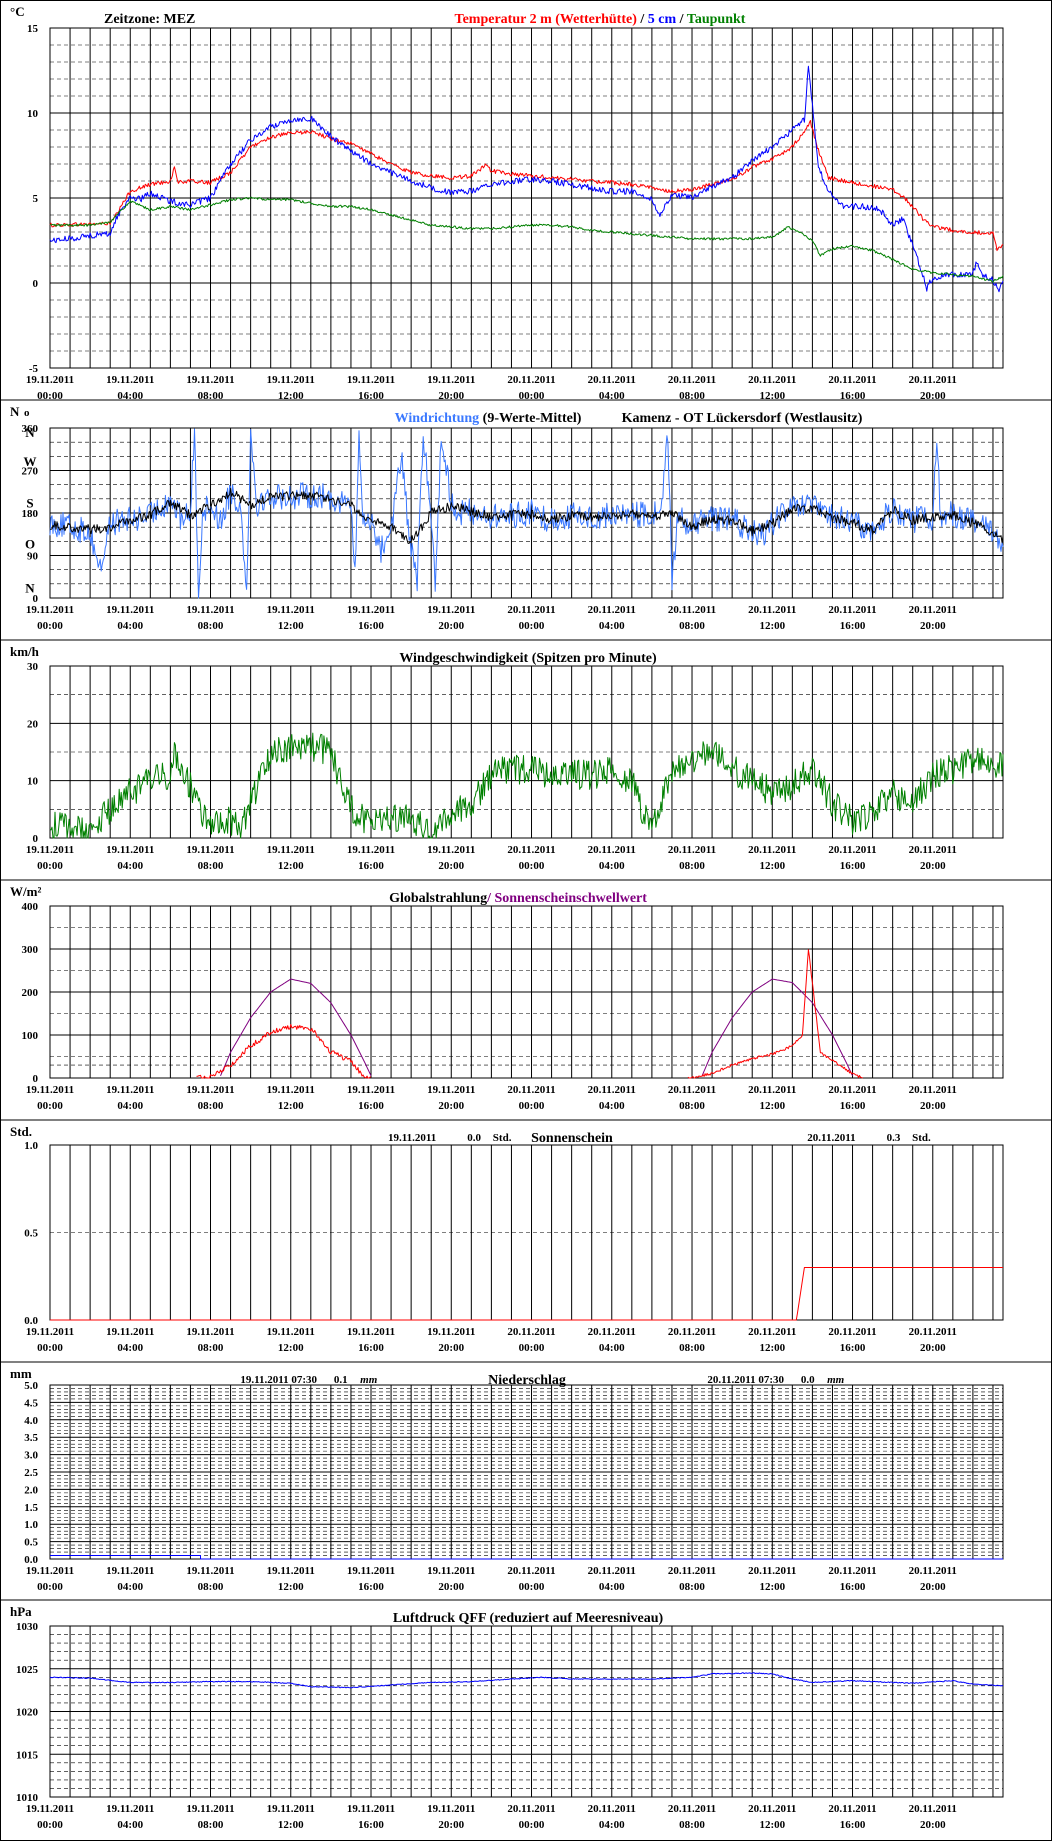  I want to click on series-line-blue, so click(526, 179).